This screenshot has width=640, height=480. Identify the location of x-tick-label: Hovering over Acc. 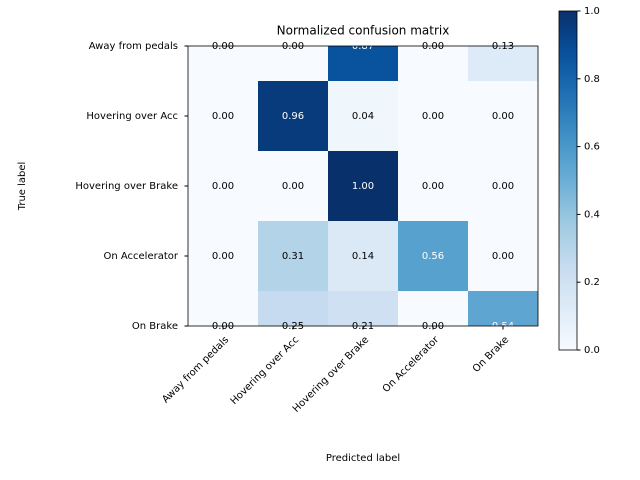
(265, 370).